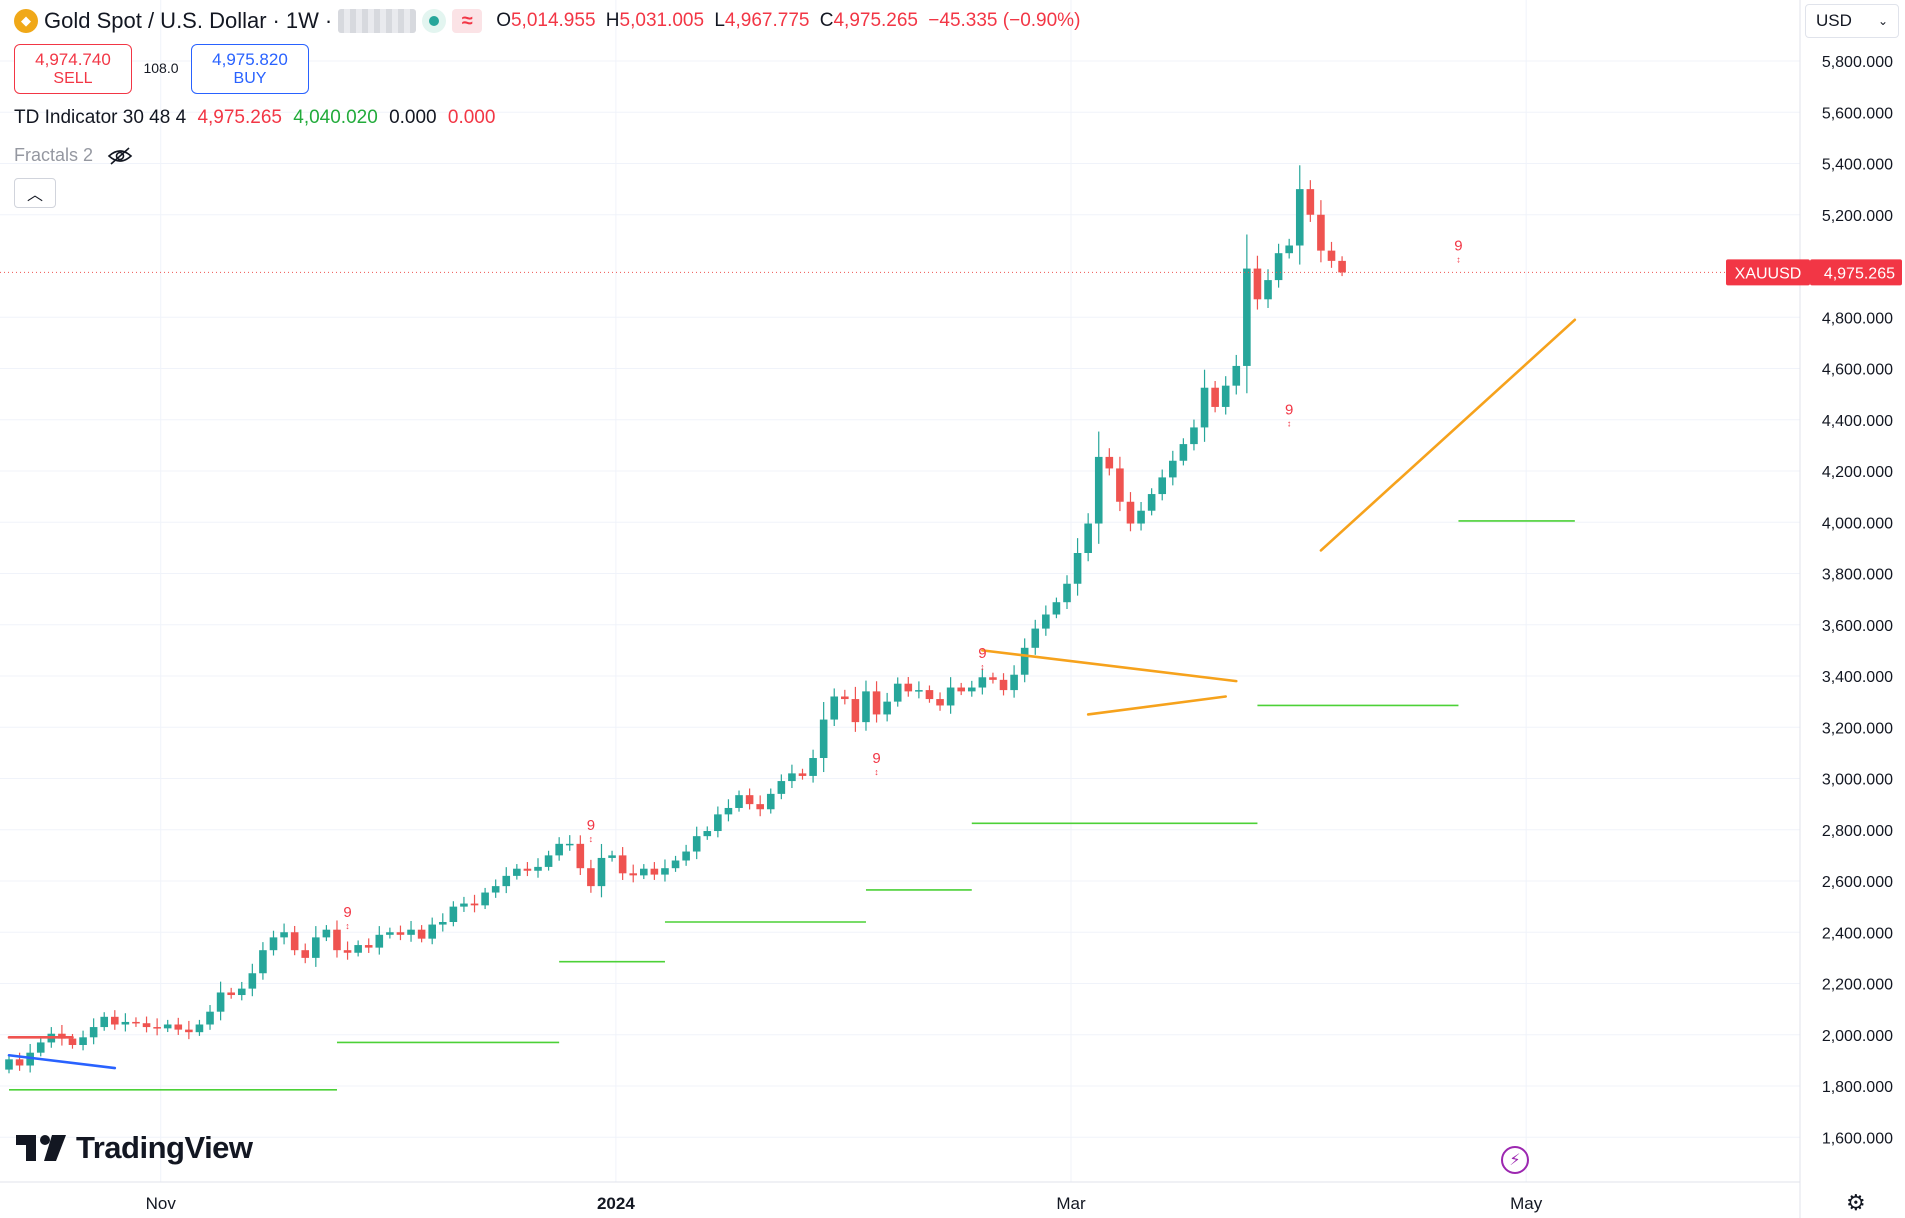  I want to click on buy-button: 4,975.820 BUY, so click(250, 69).